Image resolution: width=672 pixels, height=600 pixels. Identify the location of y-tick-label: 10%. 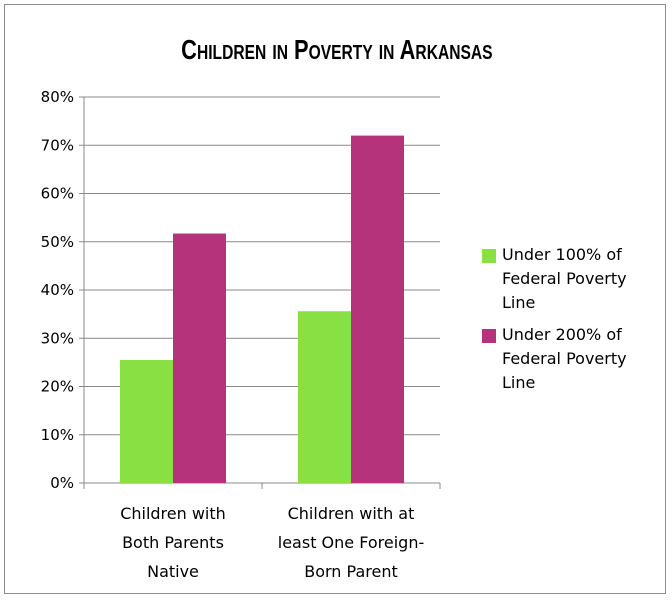
(57, 435).